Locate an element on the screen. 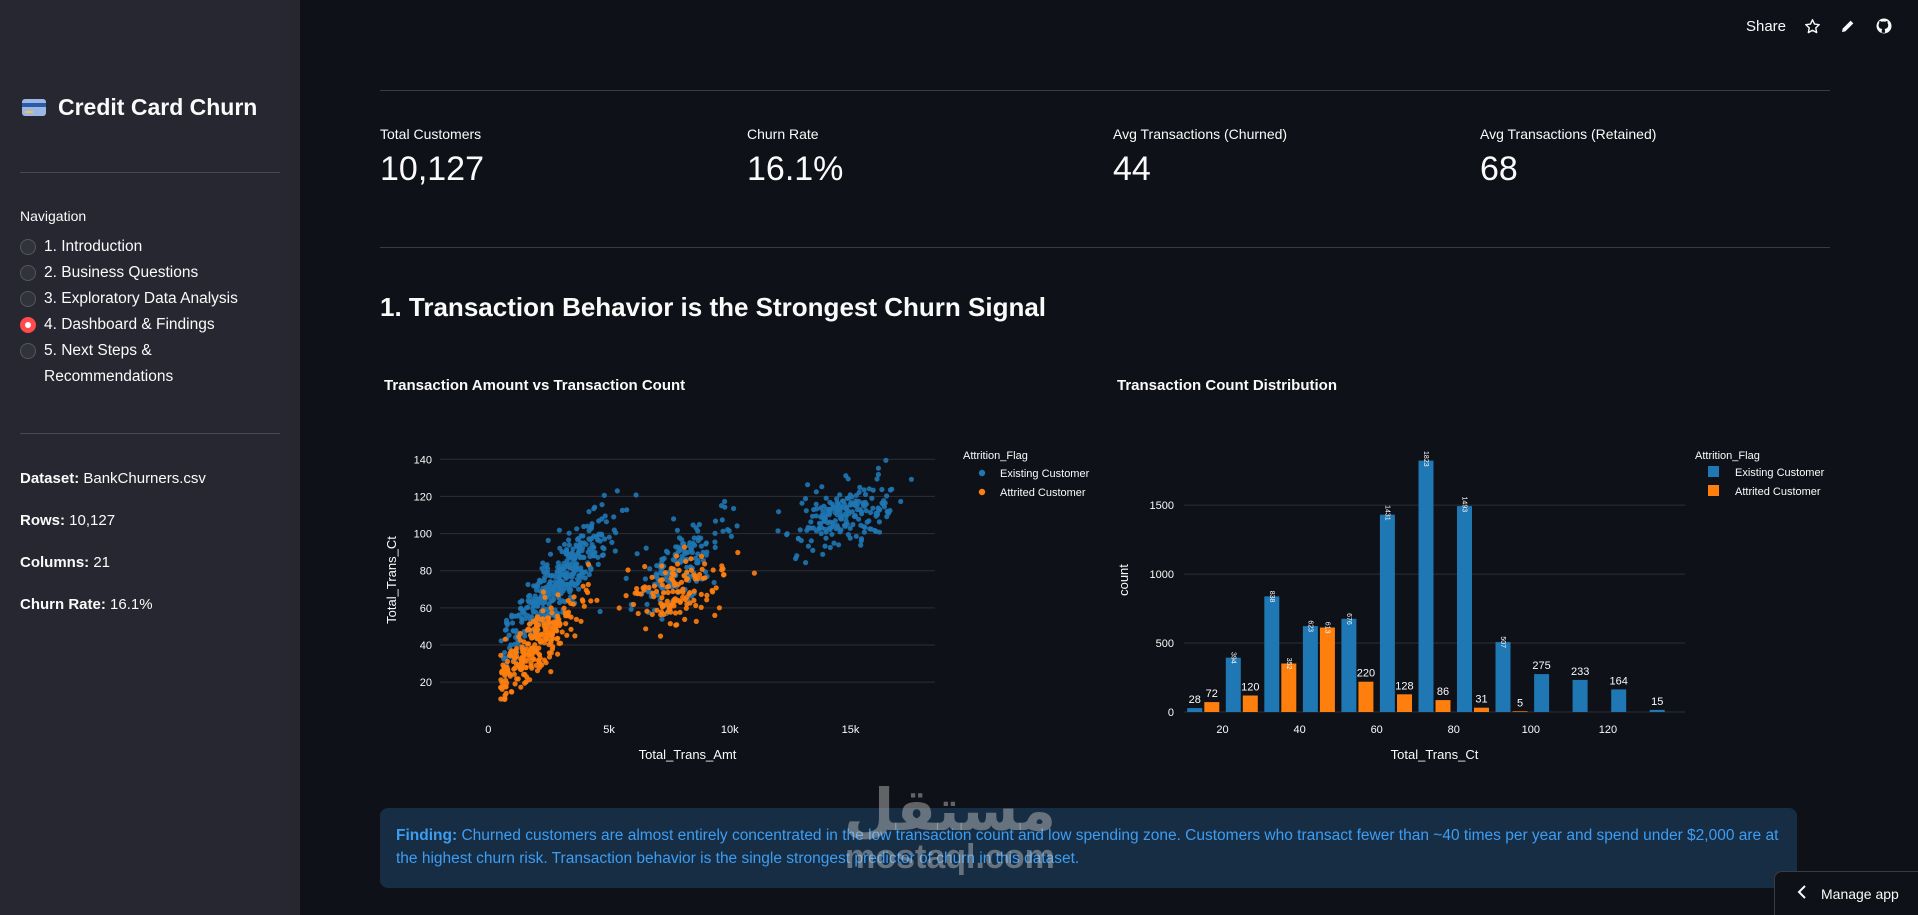  github-icon is located at coordinates (1884, 26).